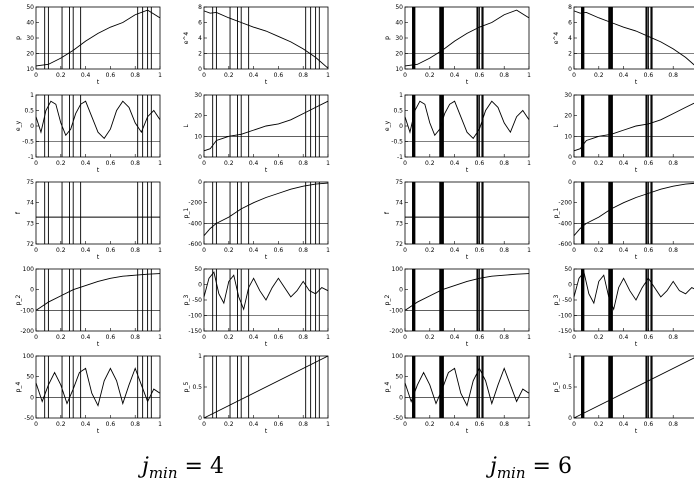  I want to click on y-tick-label: 10, so click(568, 136).